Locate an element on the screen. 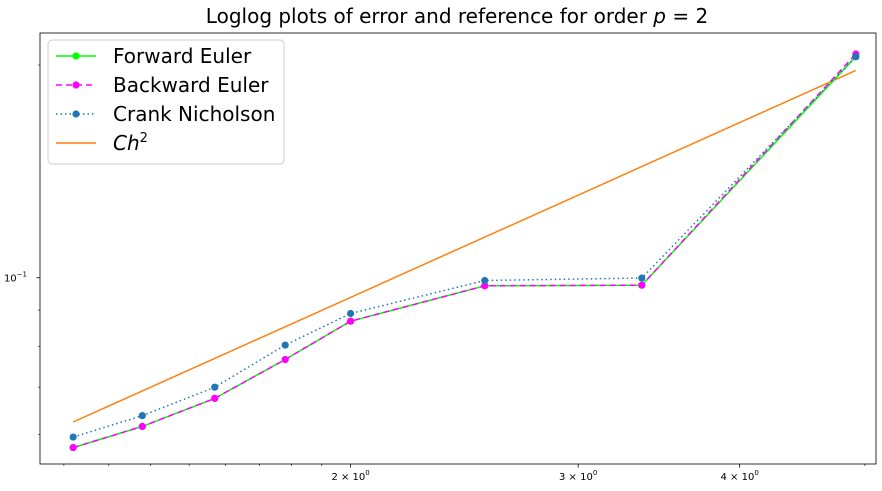  chart-title-var: p is located at coordinates (659, 16).